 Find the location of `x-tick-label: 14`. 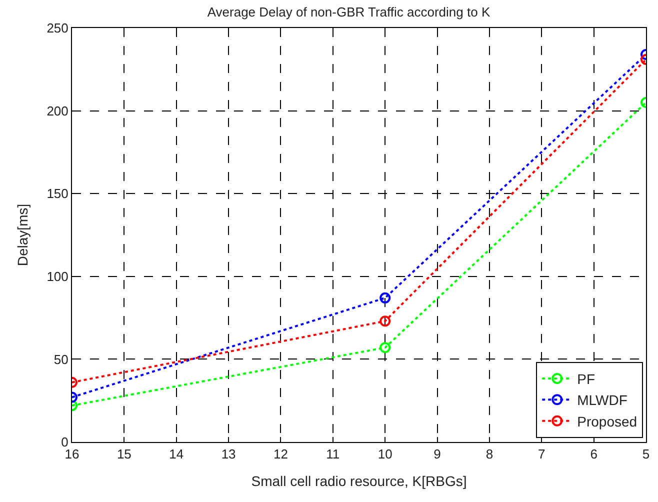

x-tick-label: 14 is located at coordinates (176, 454).